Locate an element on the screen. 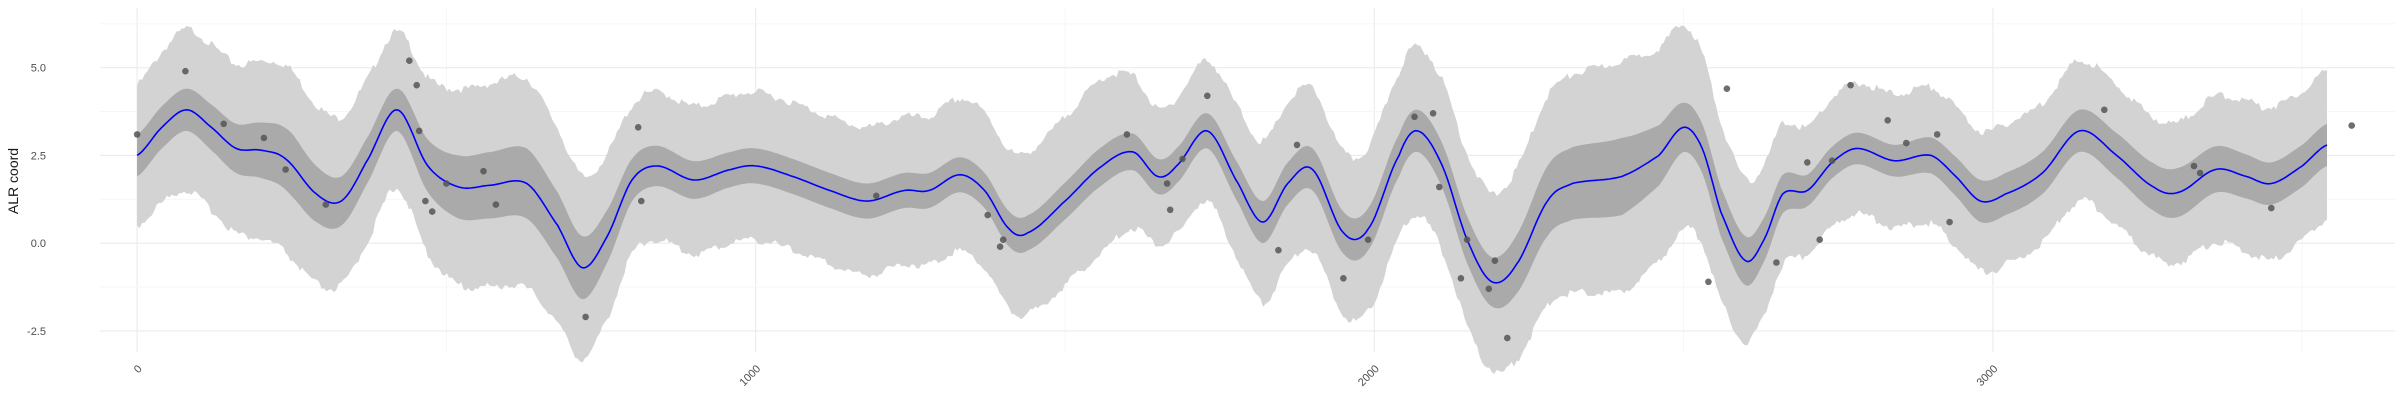 The width and height of the screenshot is (2400, 400). y-axis-title: ALR coord is located at coordinates (13, 181).